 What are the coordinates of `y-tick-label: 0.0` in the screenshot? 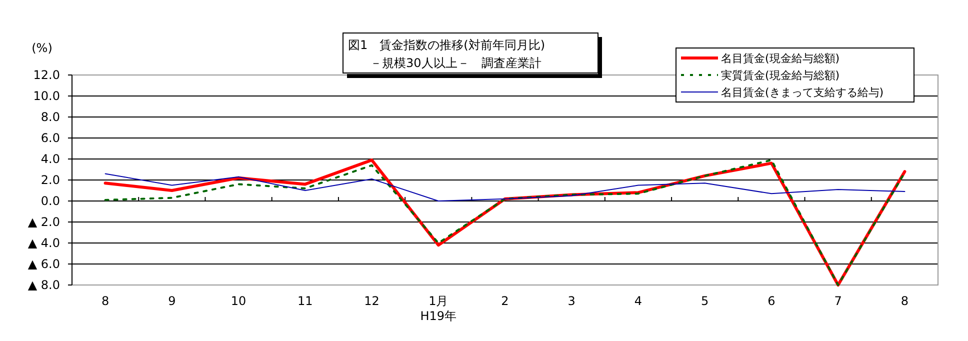 It's located at (50, 201).